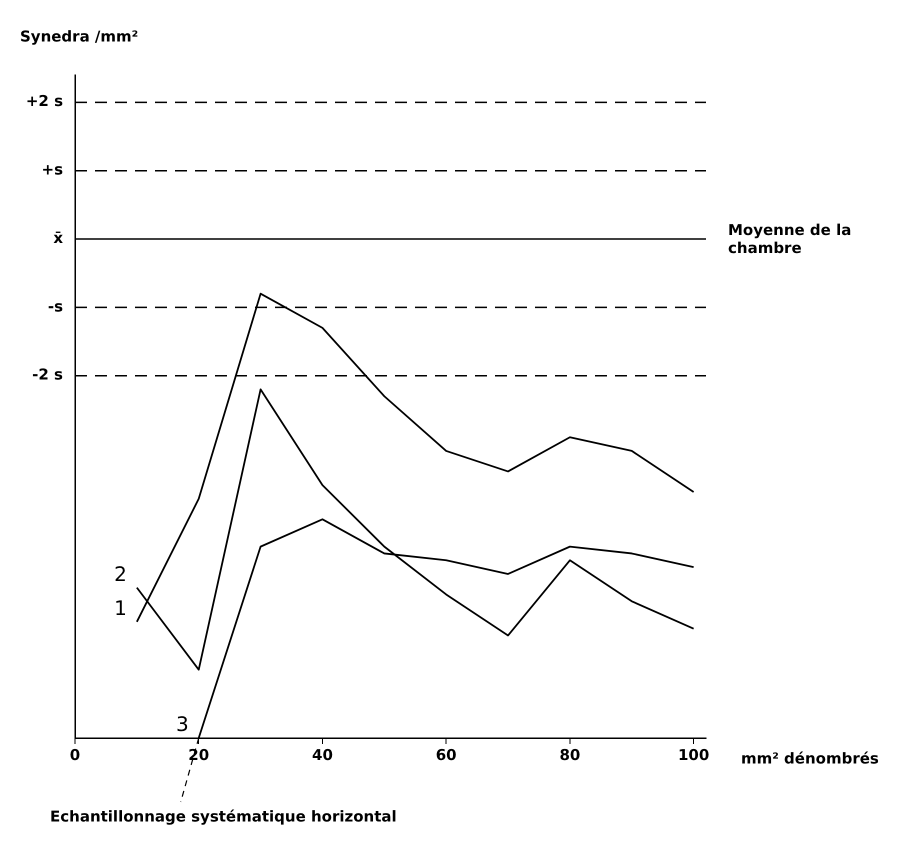 This screenshot has width=906, height=848. I want to click on x-tick-label: 100, so click(694, 755).